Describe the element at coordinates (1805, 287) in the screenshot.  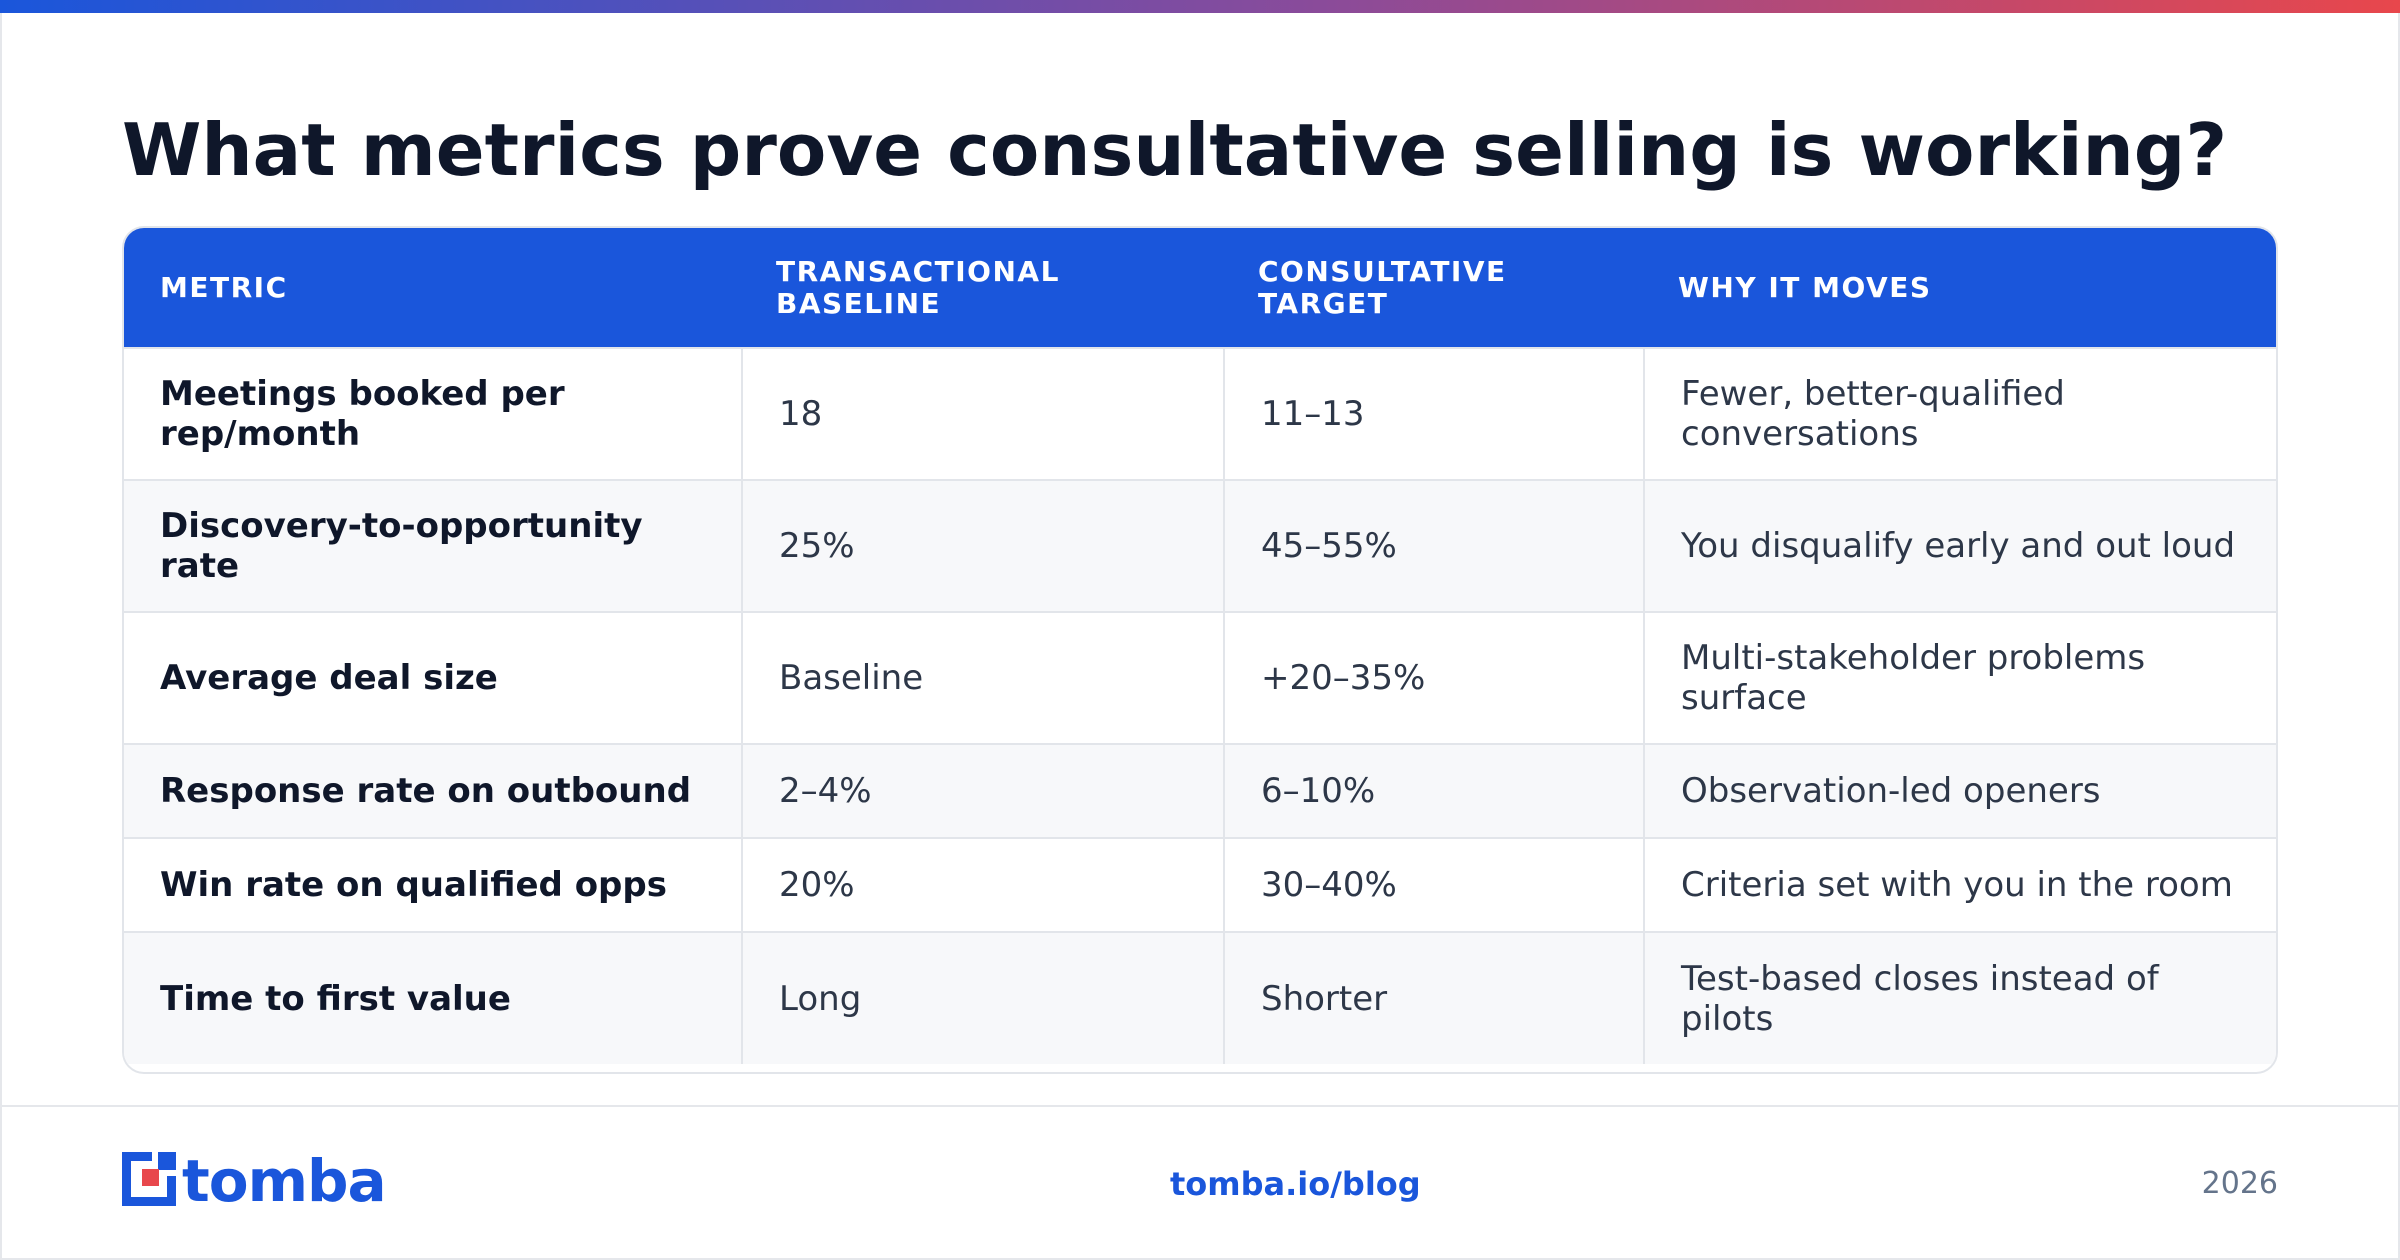
I see `header-why-it-moves: WHY IT MOVES` at that location.